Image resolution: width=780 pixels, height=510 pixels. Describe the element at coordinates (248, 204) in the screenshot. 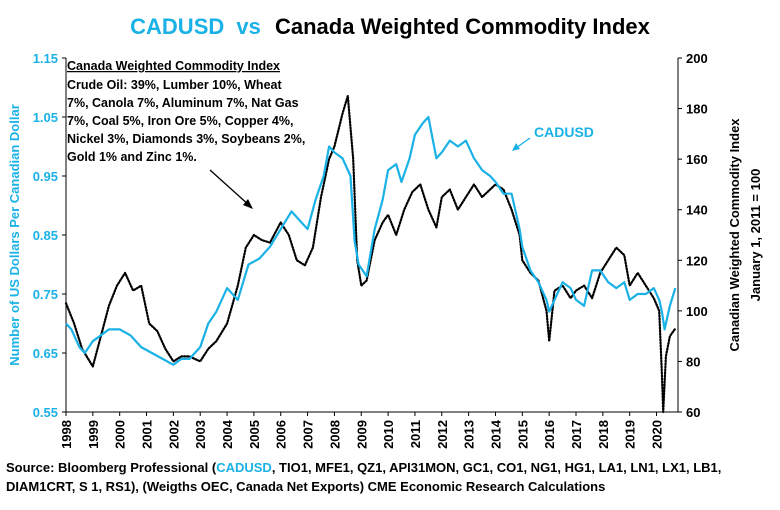

I see `annotation-arrowhead` at that location.